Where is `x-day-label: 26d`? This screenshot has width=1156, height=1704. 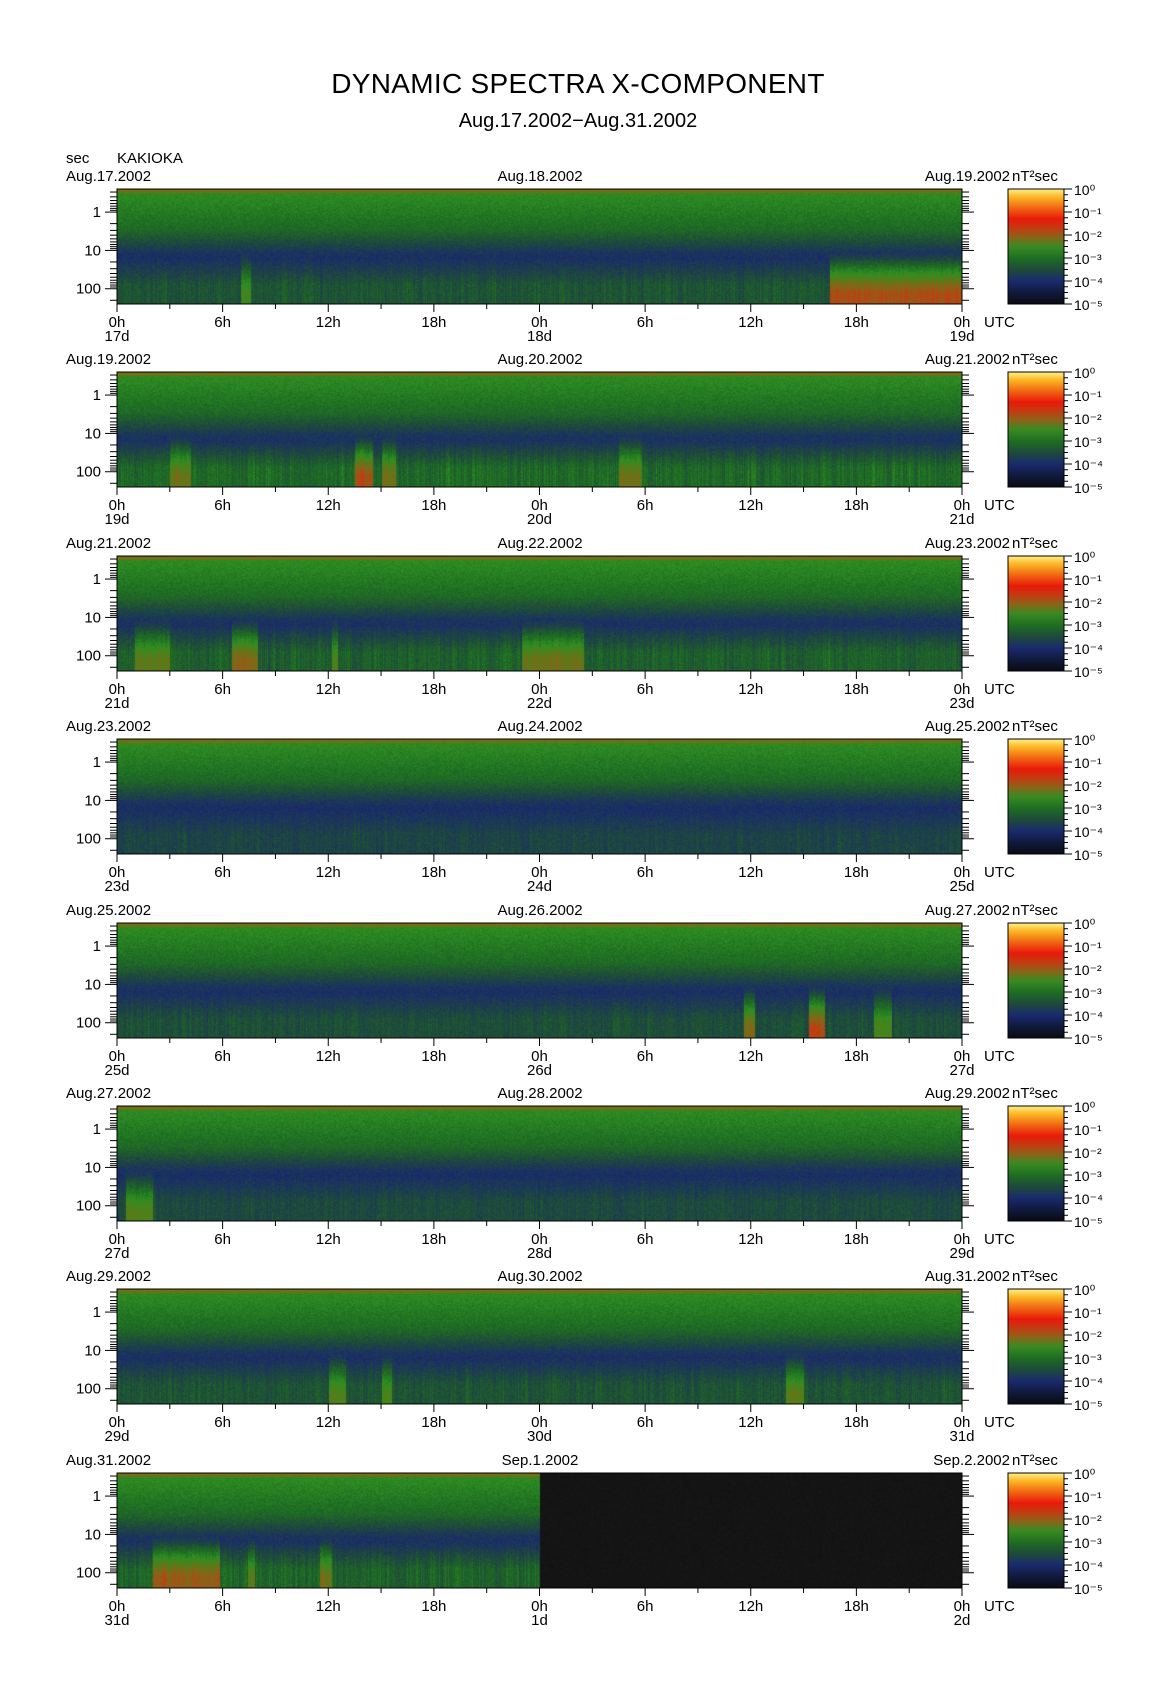 x-day-label: 26d is located at coordinates (539, 1070).